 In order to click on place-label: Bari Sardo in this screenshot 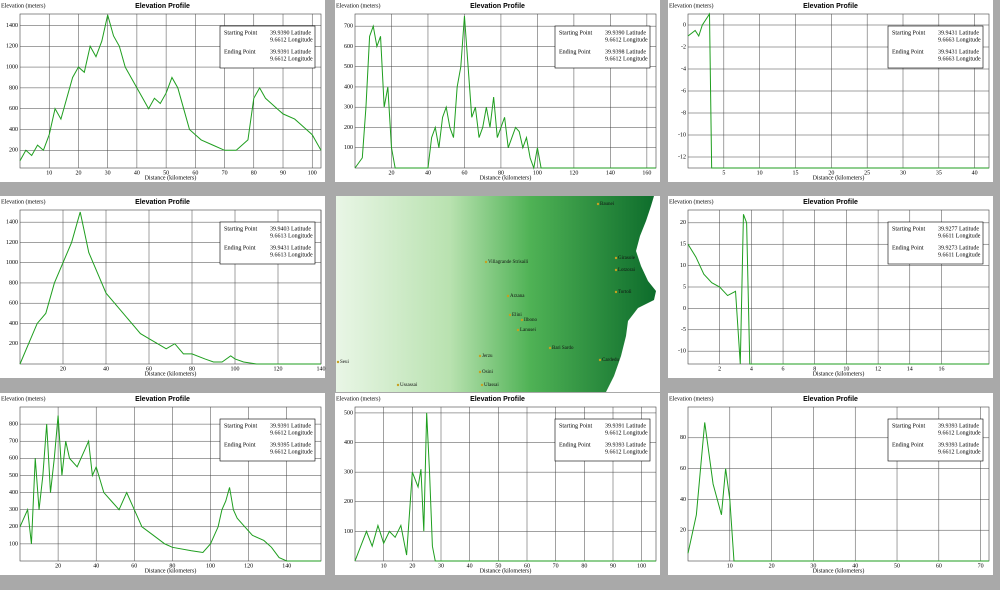, I will do `click(563, 348)`.